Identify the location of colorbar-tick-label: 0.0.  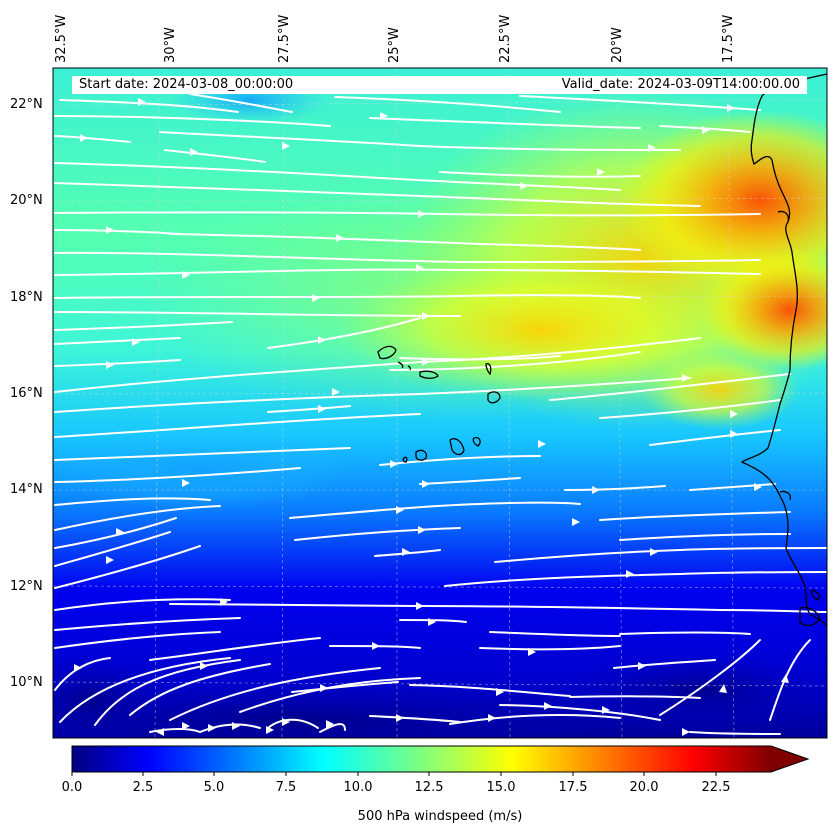
(72, 787).